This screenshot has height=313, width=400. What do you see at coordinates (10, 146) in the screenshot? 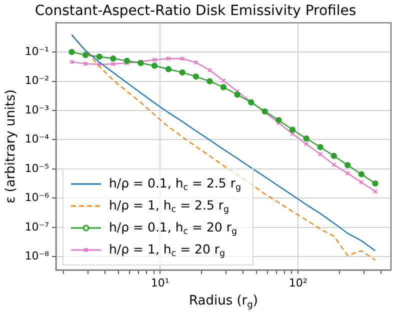
I see `y-axis-title: ε (arbitrary units)` at bounding box center [10, 146].